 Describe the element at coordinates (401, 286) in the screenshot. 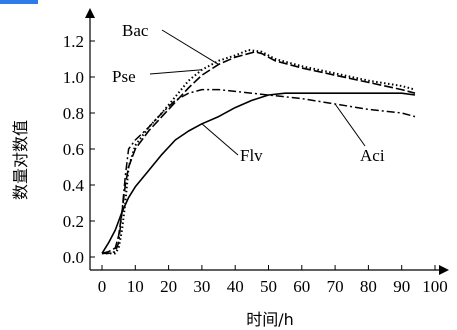

I see `x-tick-label: 90` at that location.